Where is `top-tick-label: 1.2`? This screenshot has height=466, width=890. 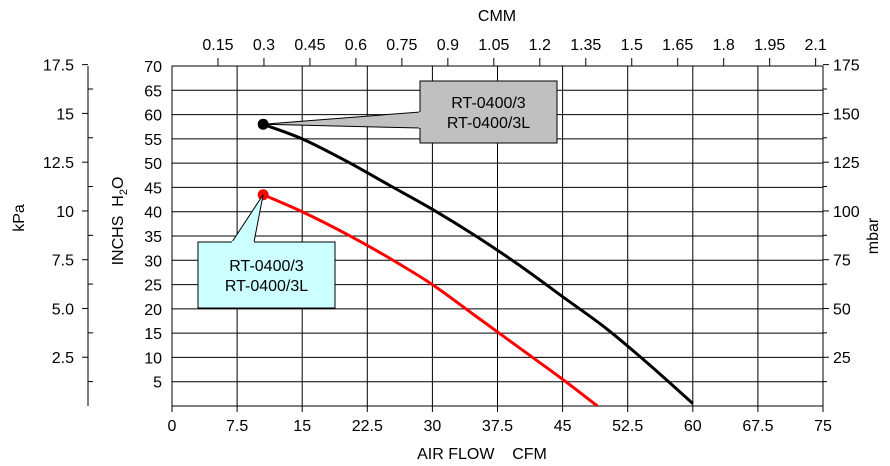 top-tick-label: 1.2 is located at coordinates (540, 45).